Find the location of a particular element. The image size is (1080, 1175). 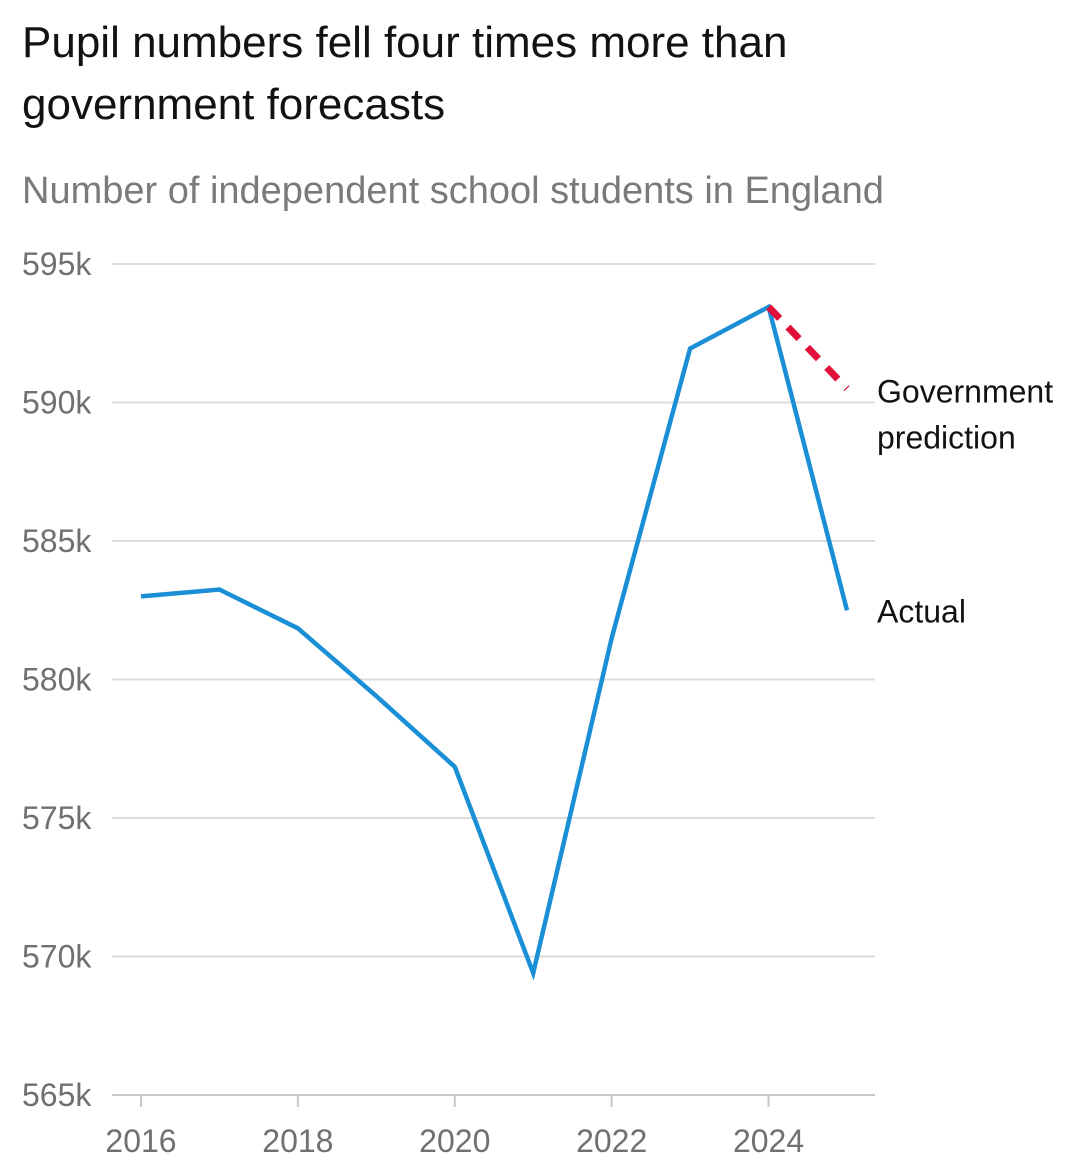

government-prediction-label: Government prediction is located at coordinates (965, 415).